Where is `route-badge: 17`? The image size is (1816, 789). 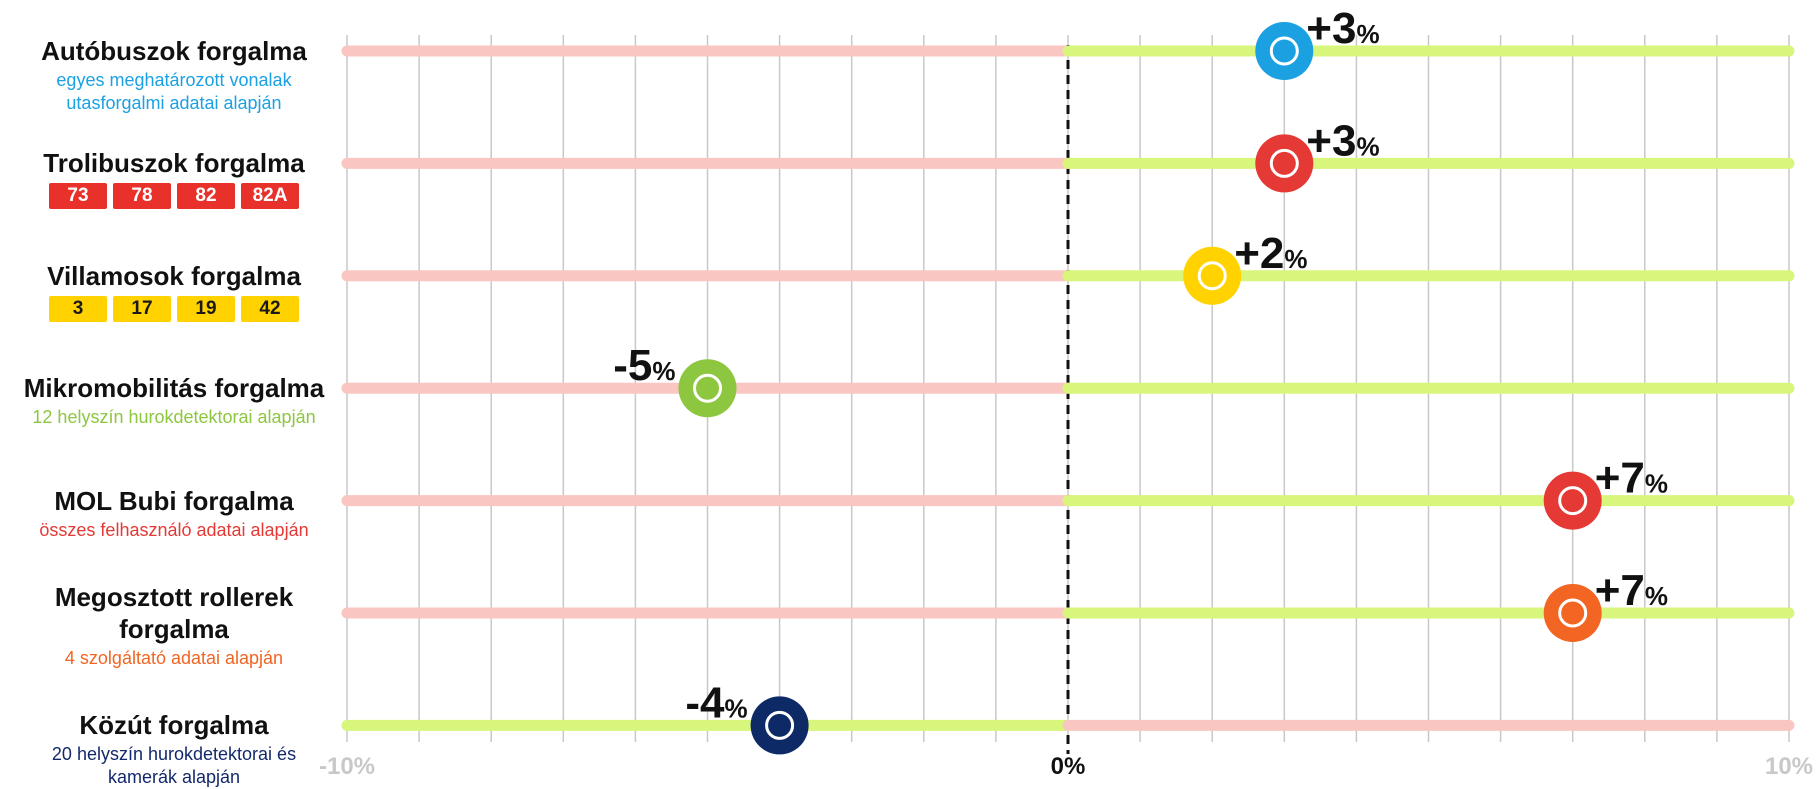 route-badge: 17 is located at coordinates (142, 308).